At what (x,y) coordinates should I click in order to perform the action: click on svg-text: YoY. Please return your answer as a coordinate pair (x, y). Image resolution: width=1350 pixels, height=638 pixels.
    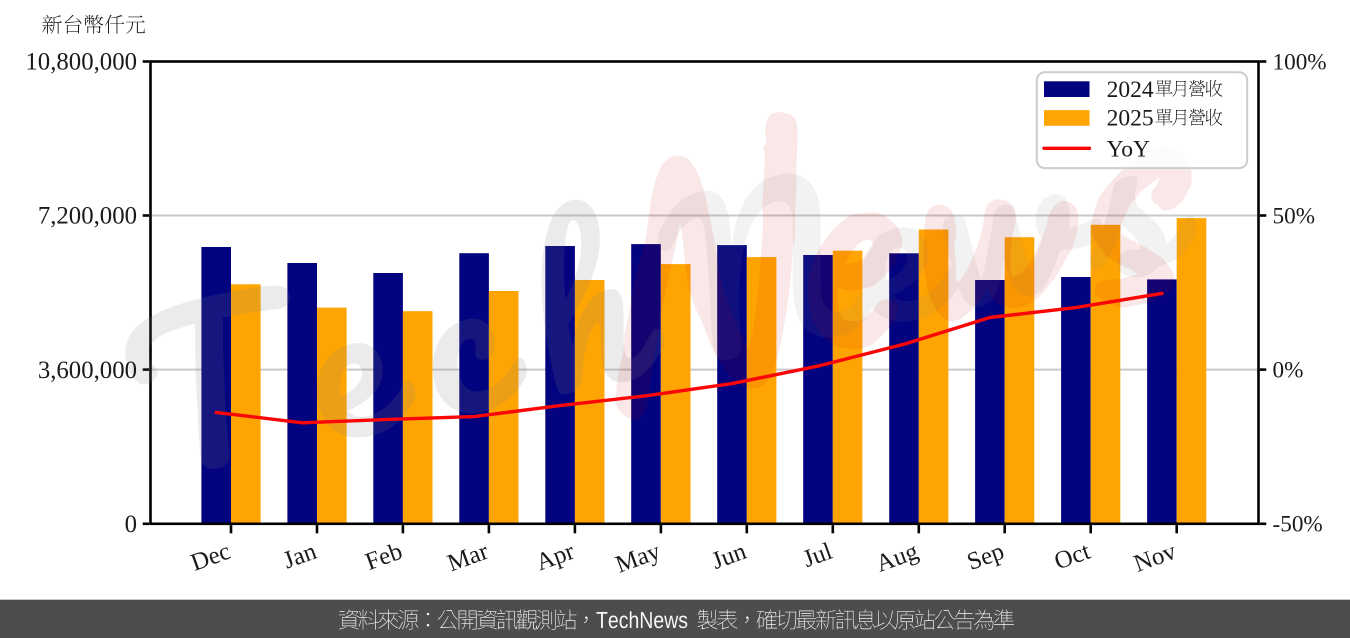
    Looking at the image, I should click on (1128, 150).